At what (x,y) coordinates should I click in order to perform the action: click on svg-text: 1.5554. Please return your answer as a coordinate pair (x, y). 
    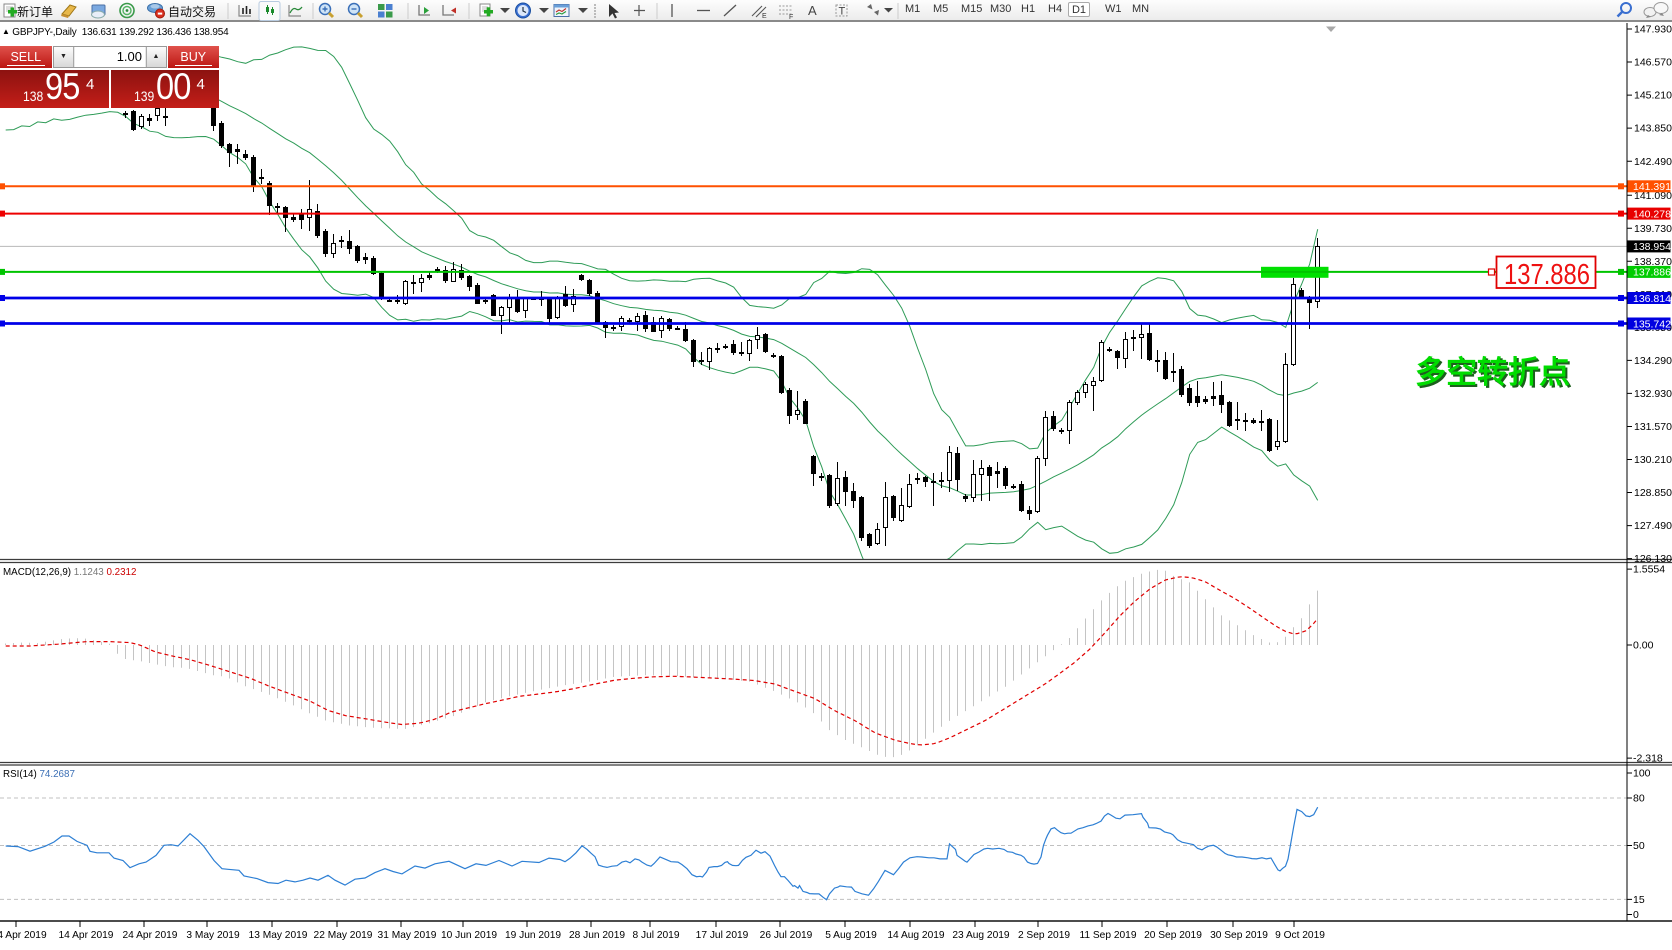
    Looking at the image, I should click on (1649, 570).